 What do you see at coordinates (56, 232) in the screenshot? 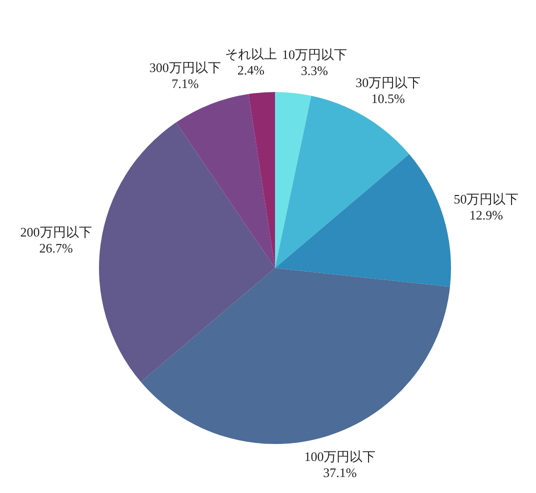
I see `slice-label: 200万円以下` at bounding box center [56, 232].